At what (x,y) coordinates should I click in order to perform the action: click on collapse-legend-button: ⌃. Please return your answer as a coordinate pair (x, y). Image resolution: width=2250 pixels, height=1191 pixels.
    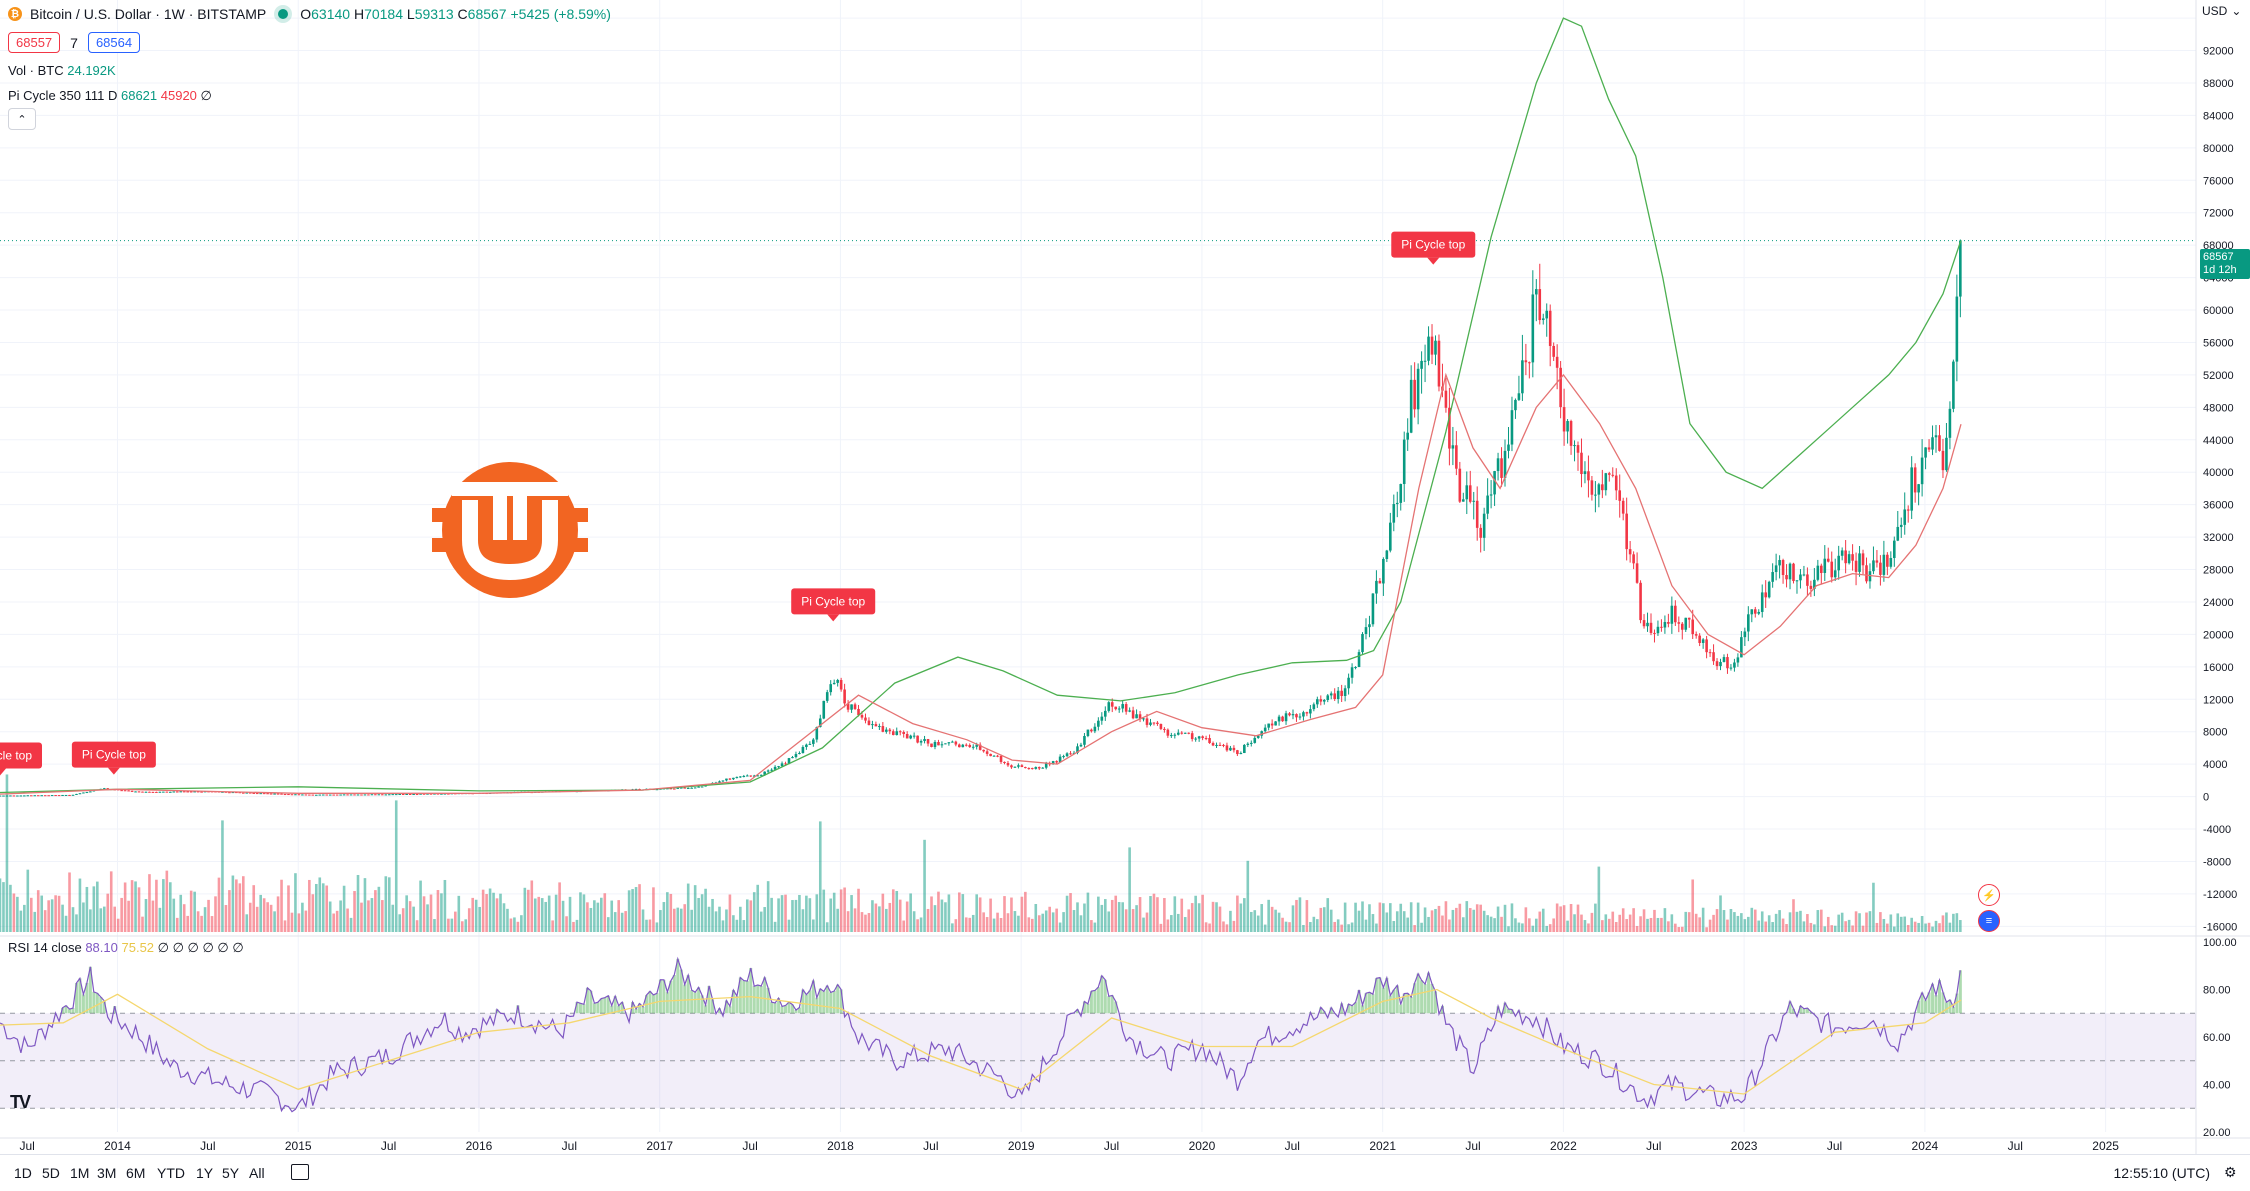
    Looking at the image, I should click on (22, 119).